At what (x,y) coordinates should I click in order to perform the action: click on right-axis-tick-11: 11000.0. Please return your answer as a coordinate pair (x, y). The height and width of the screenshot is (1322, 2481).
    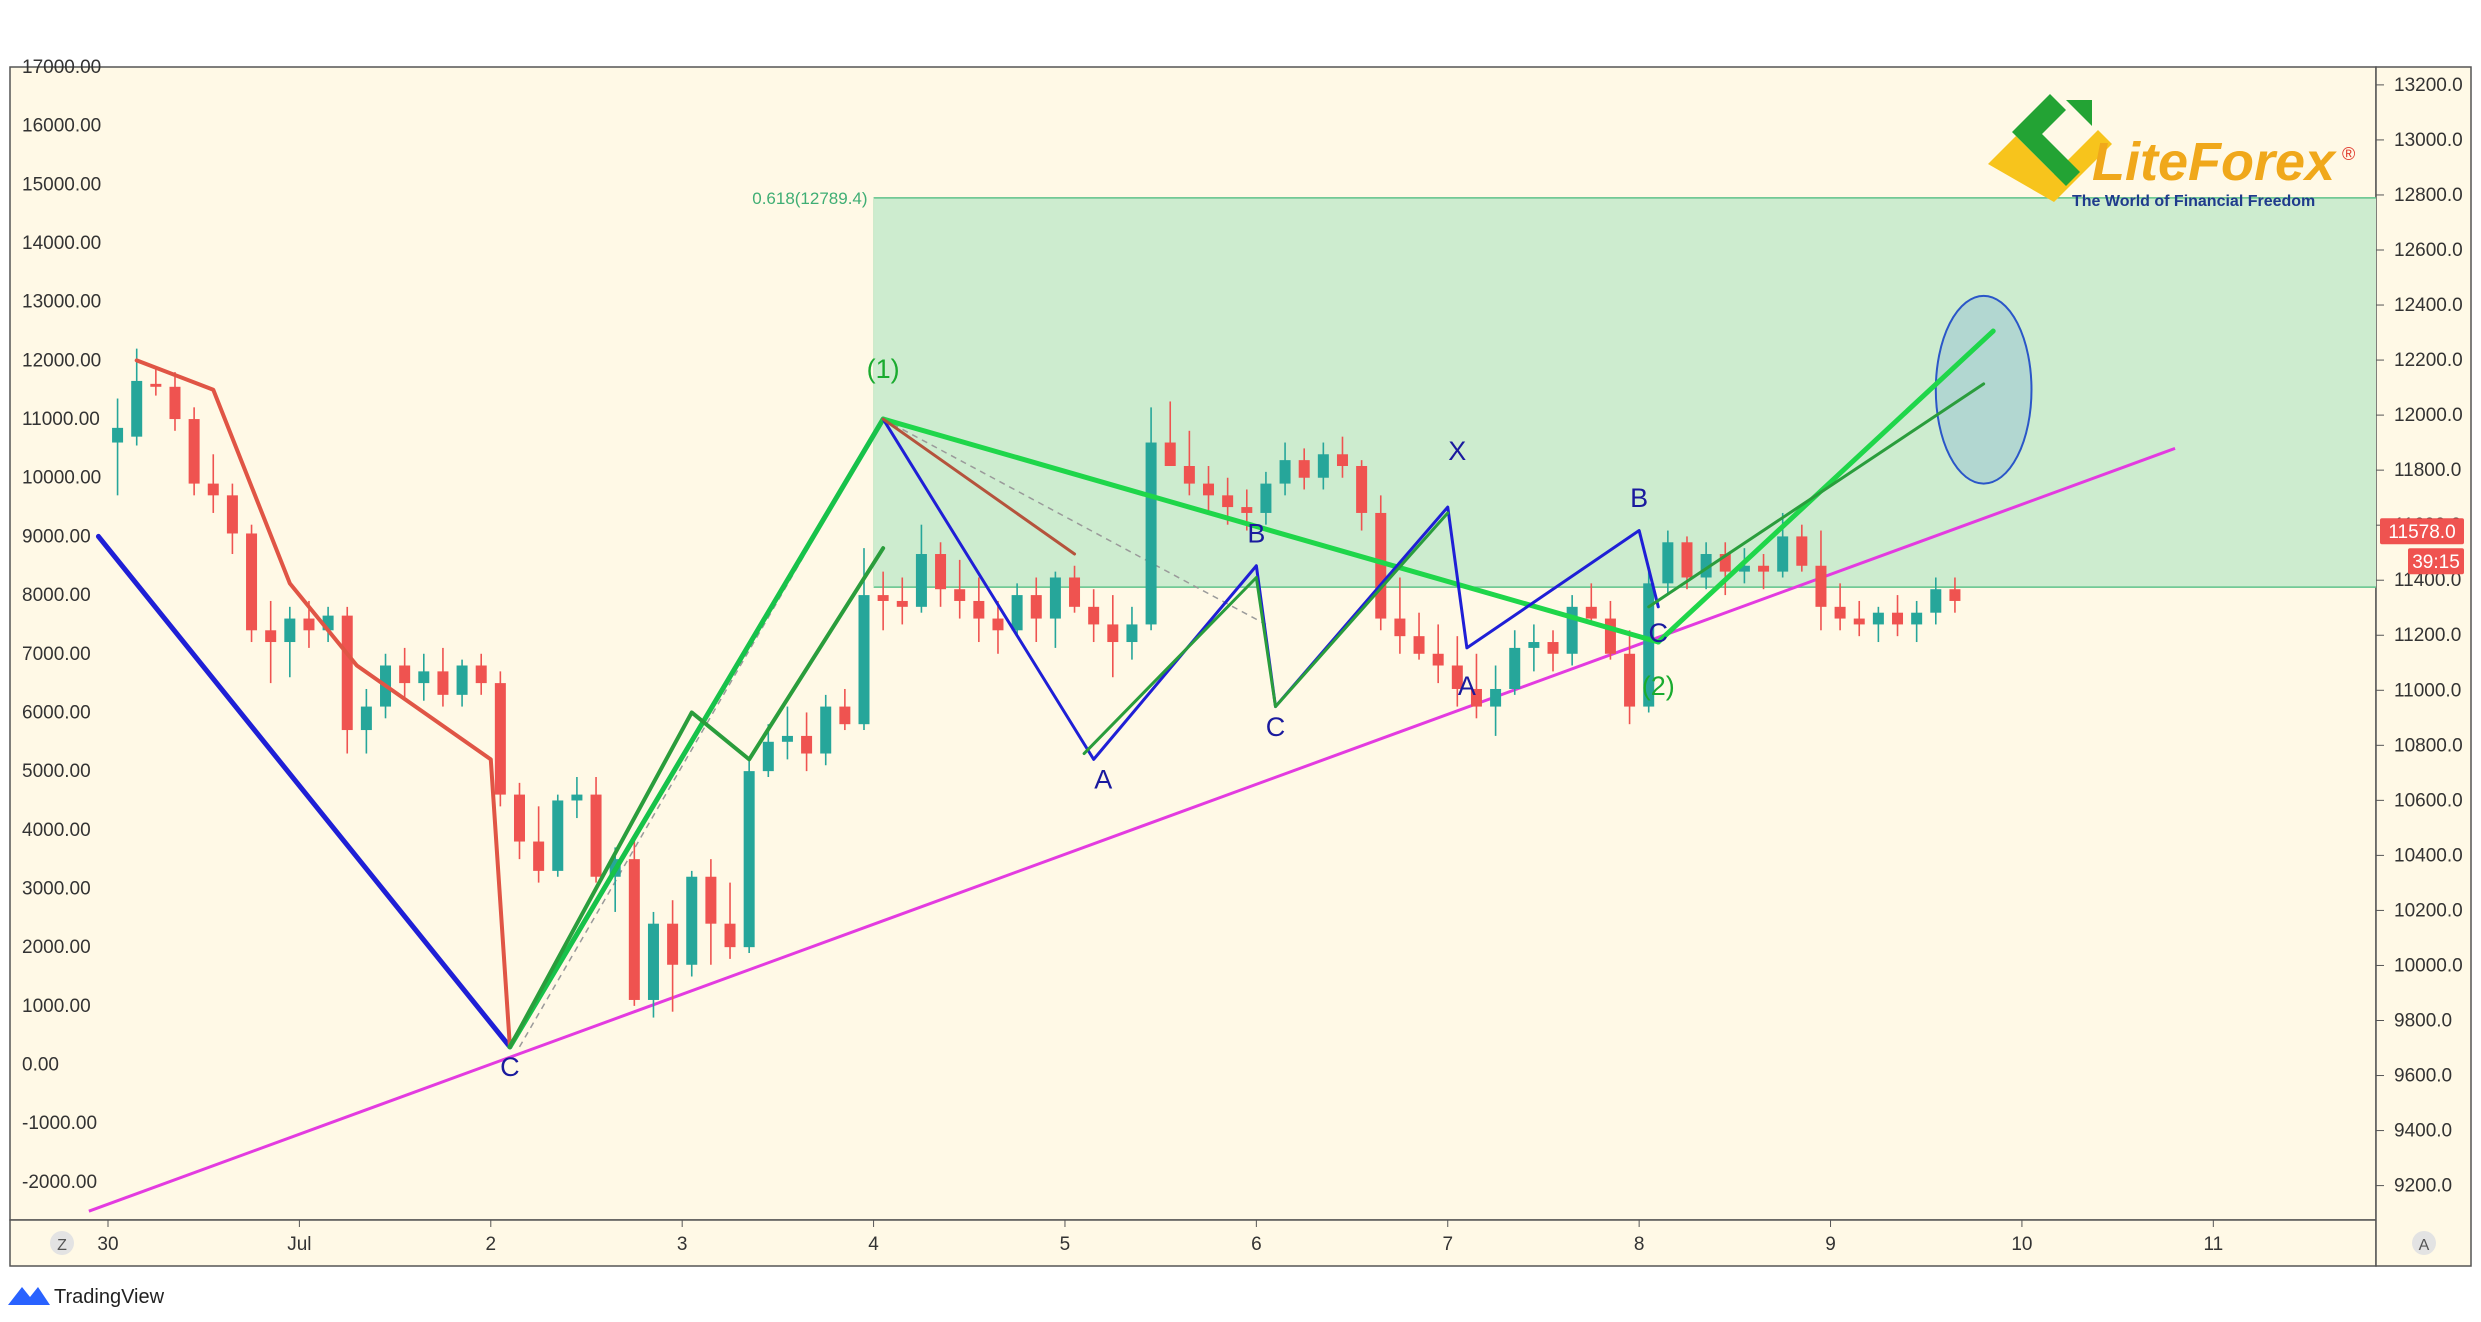
    Looking at the image, I should click on (2427, 690).